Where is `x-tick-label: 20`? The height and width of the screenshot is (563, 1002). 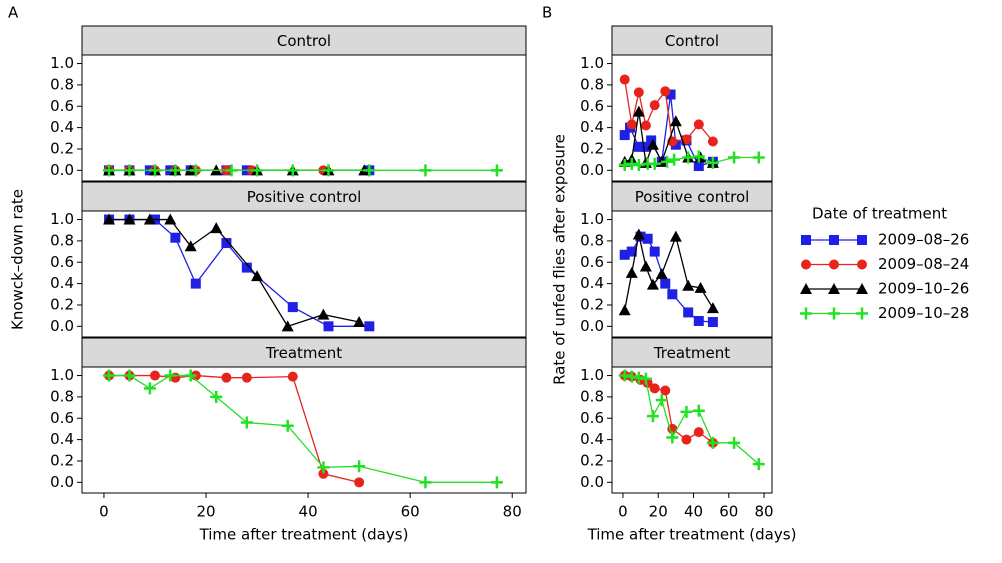 x-tick-label: 20 is located at coordinates (205, 512).